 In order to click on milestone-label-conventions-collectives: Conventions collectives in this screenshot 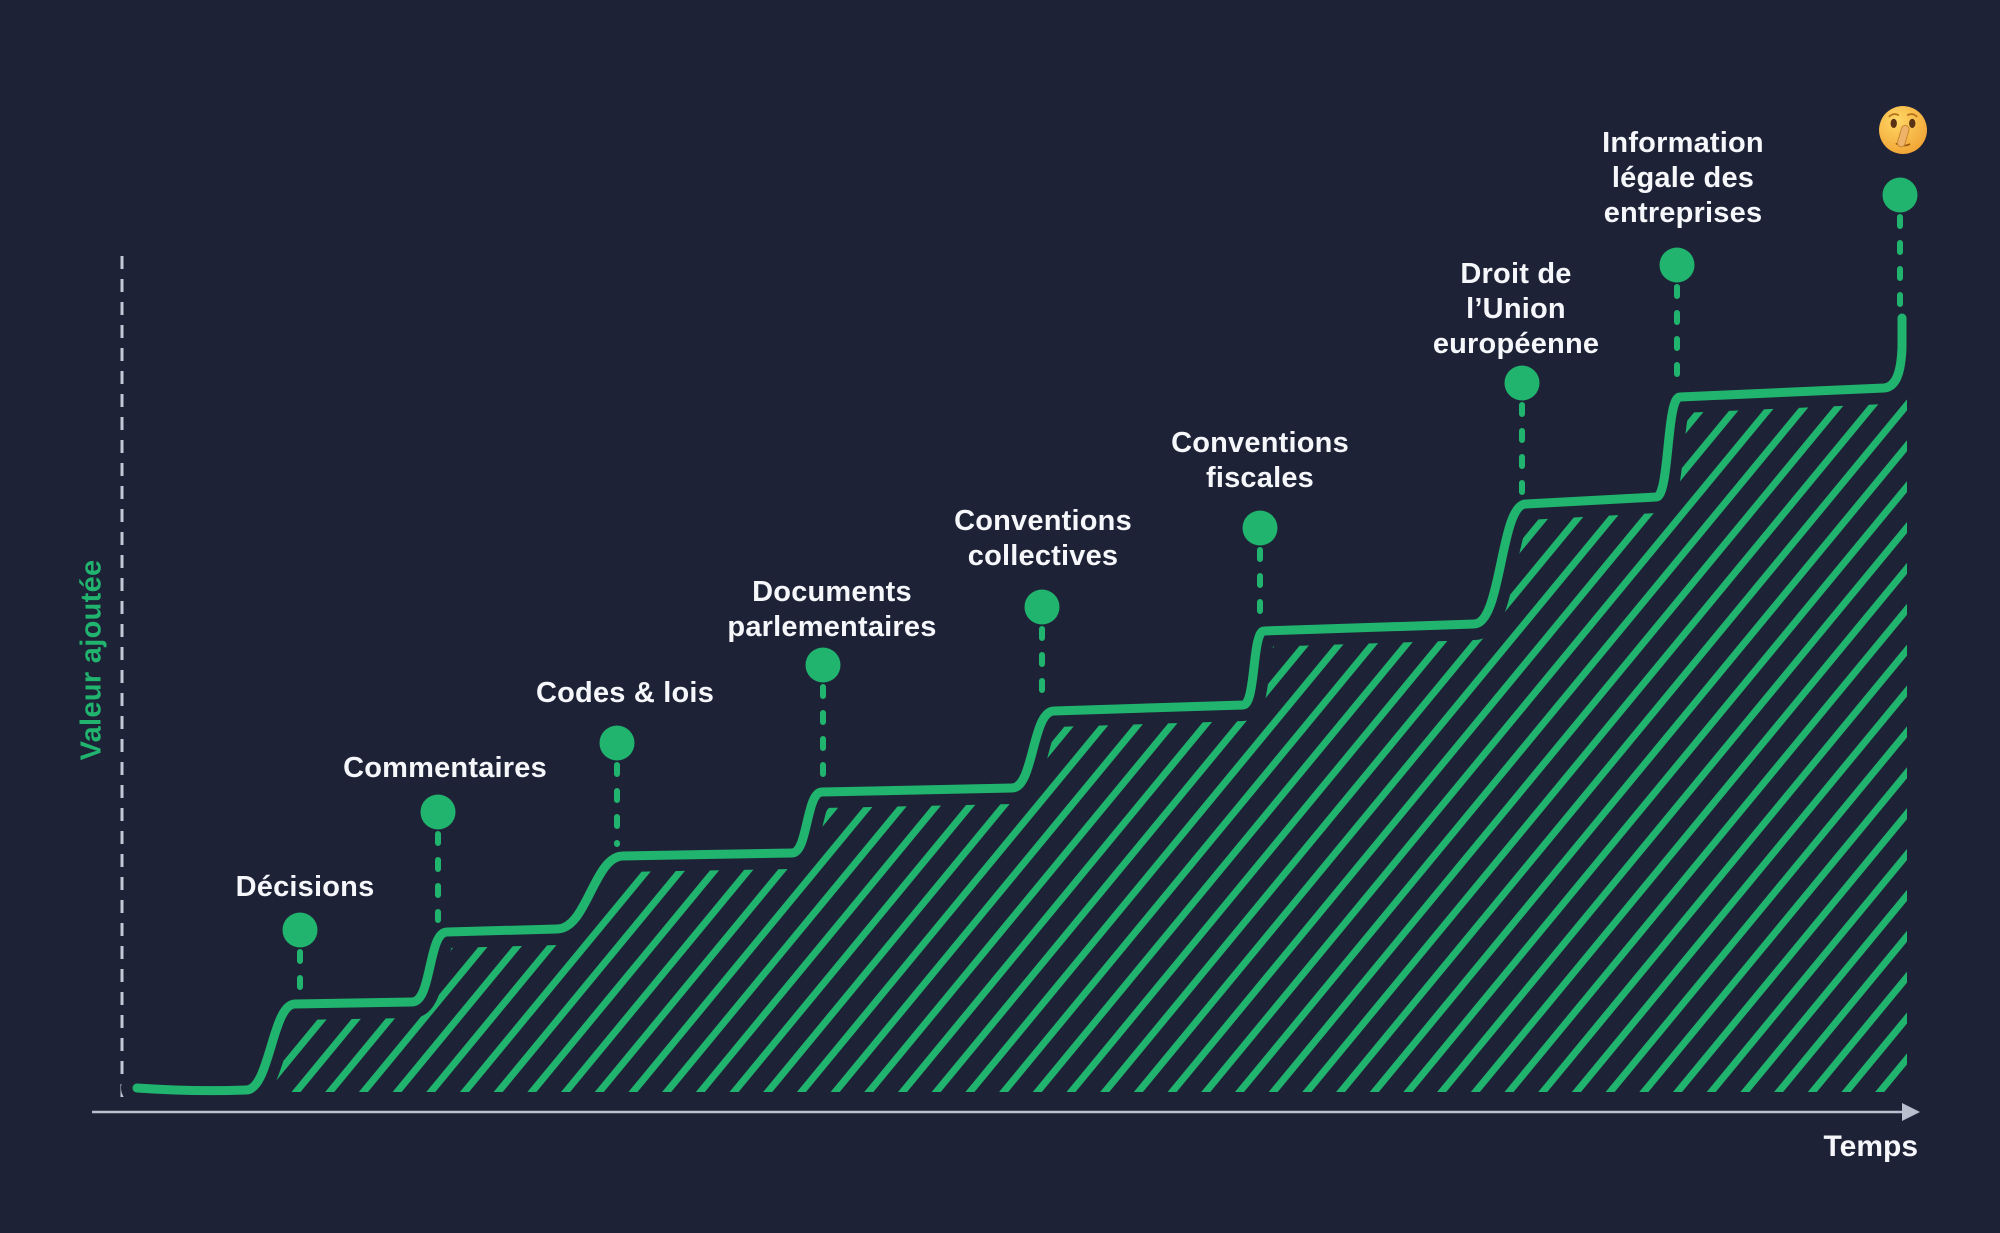, I will do `click(1043, 538)`.